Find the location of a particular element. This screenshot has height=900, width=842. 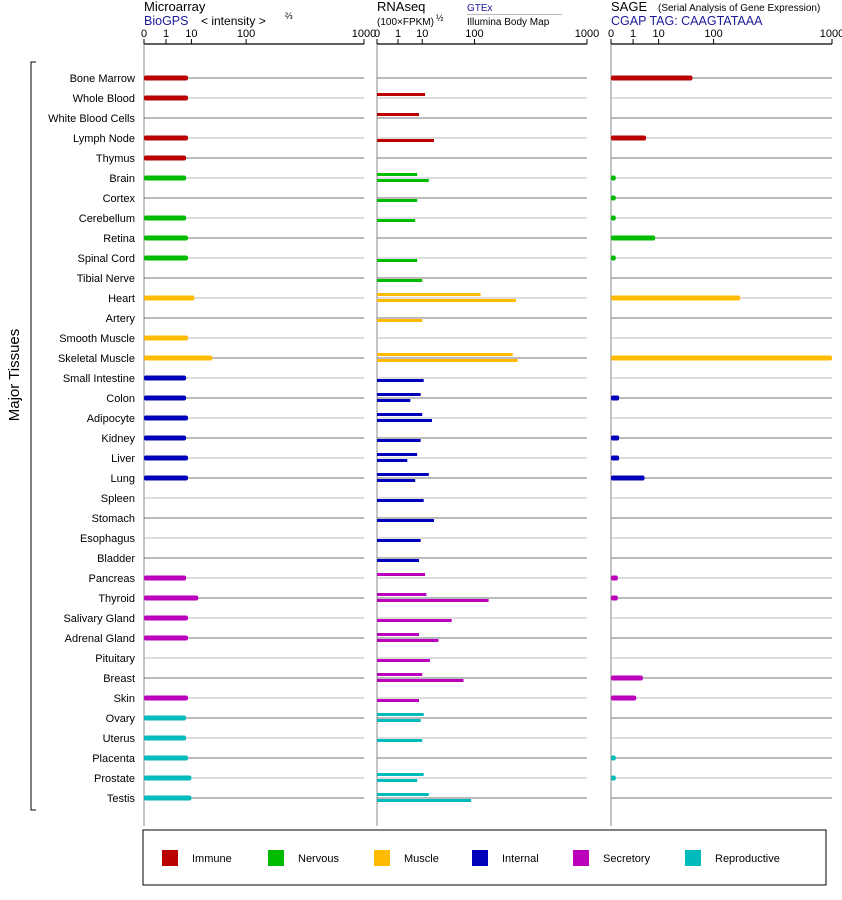

tissue-label: Thyroid is located at coordinates (116, 599).